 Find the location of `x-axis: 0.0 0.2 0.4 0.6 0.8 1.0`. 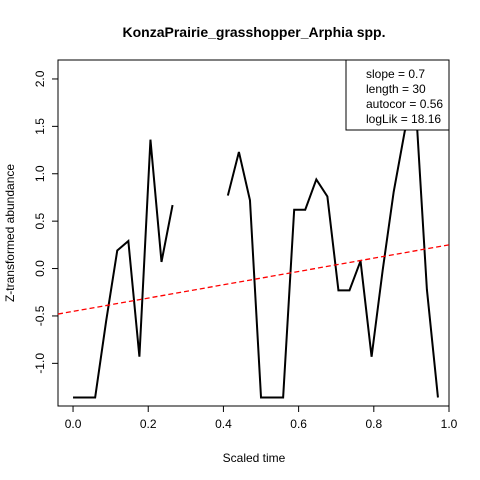

x-axis: 0.0 0.2 0.4 0.6 0.8 1.0 is located at coordinates (261, 418).